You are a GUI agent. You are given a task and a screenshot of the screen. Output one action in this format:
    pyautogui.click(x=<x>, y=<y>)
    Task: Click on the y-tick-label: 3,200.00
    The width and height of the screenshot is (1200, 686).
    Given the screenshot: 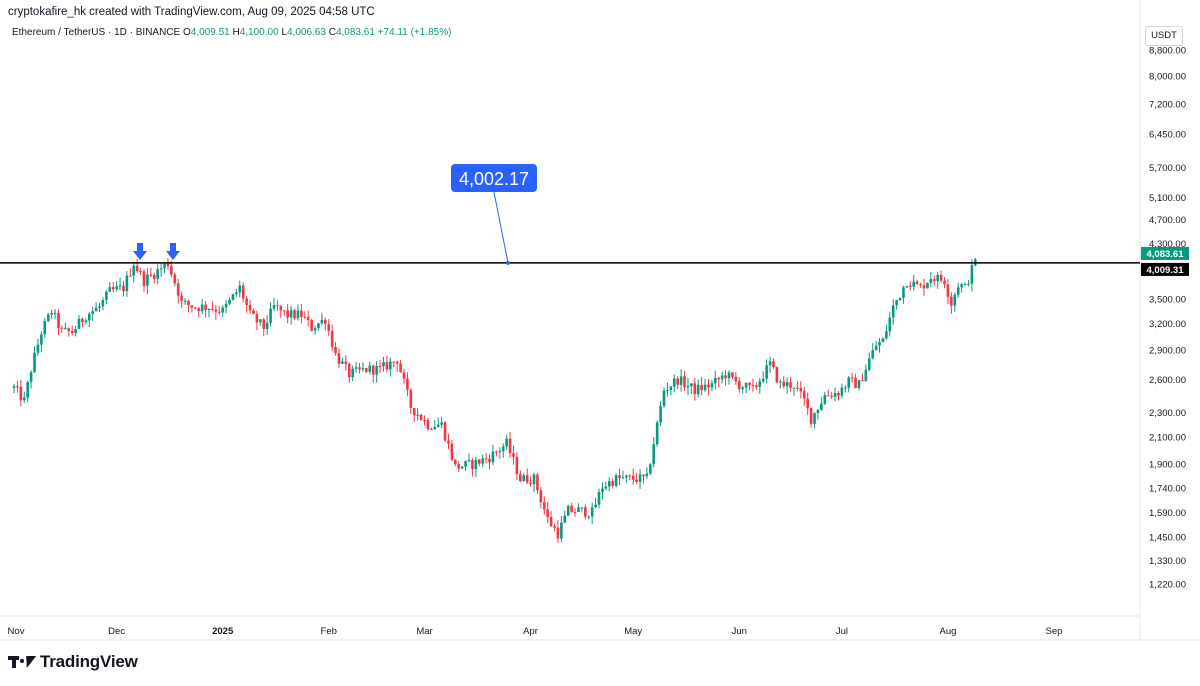 What is the action you would take?
    pyautogui.click(x=1167, y=324)
    